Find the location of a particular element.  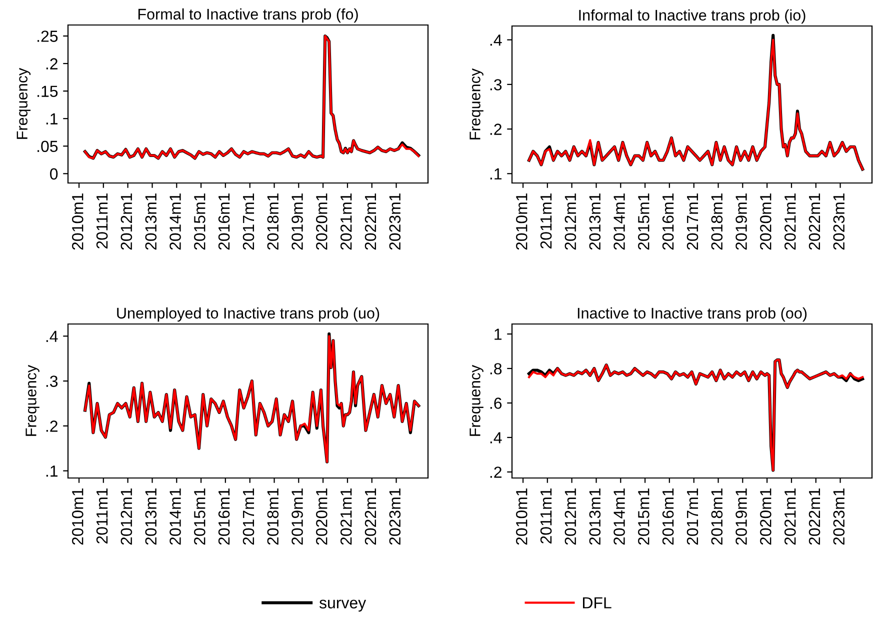

chart-title: Unemployed to Inactive trans prob (uo) is located at coordinates (248, 314).